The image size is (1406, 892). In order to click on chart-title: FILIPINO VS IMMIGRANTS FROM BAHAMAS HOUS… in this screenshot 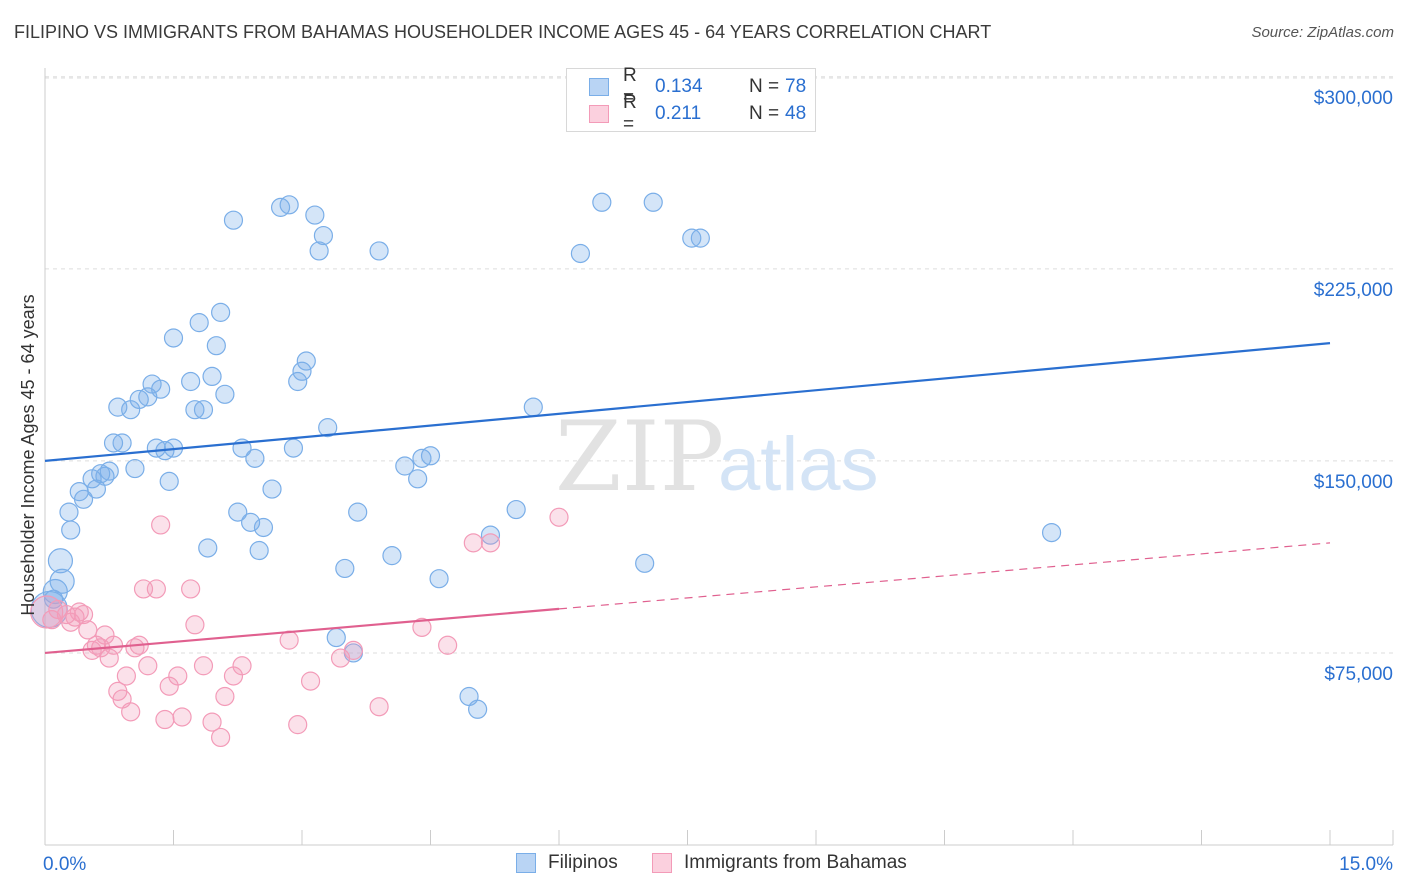, I will do `click(503, 32)`.